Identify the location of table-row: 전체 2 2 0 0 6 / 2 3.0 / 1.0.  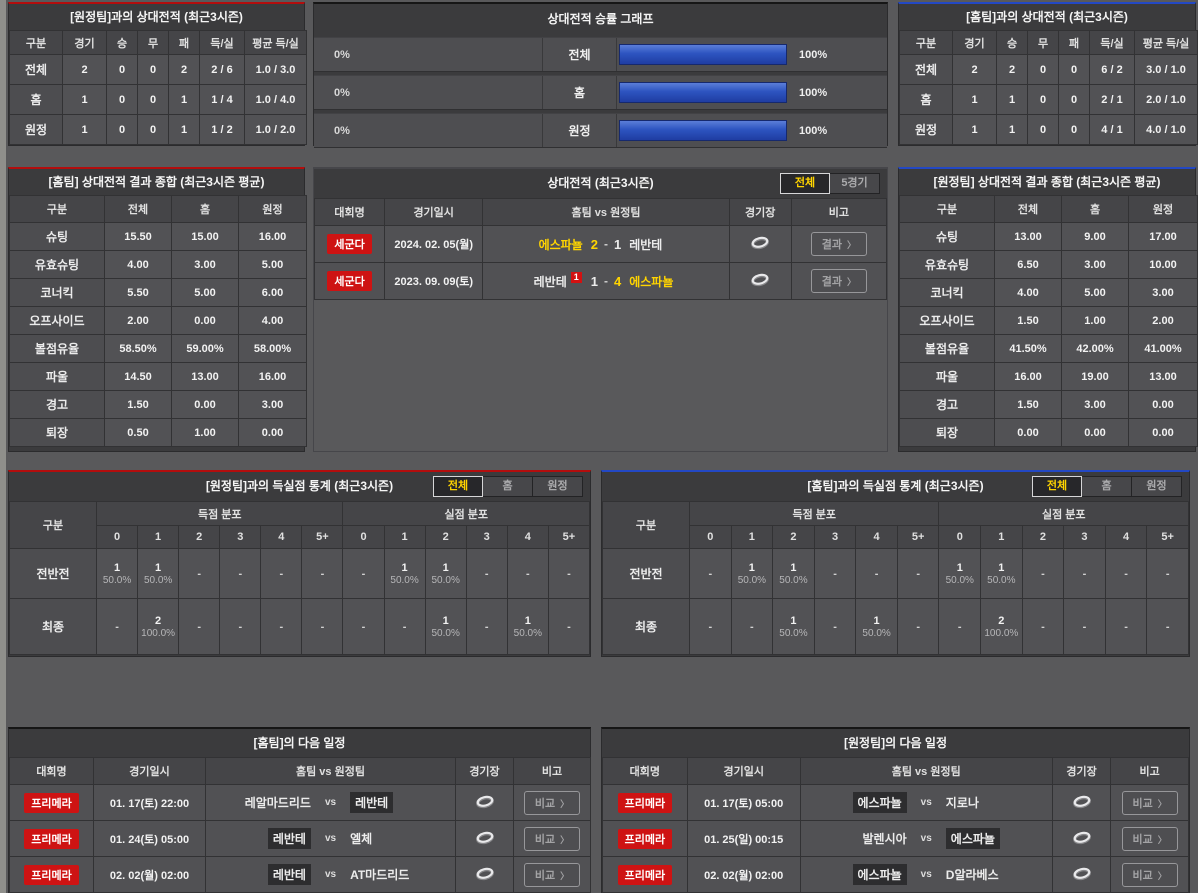
(1048, 69).